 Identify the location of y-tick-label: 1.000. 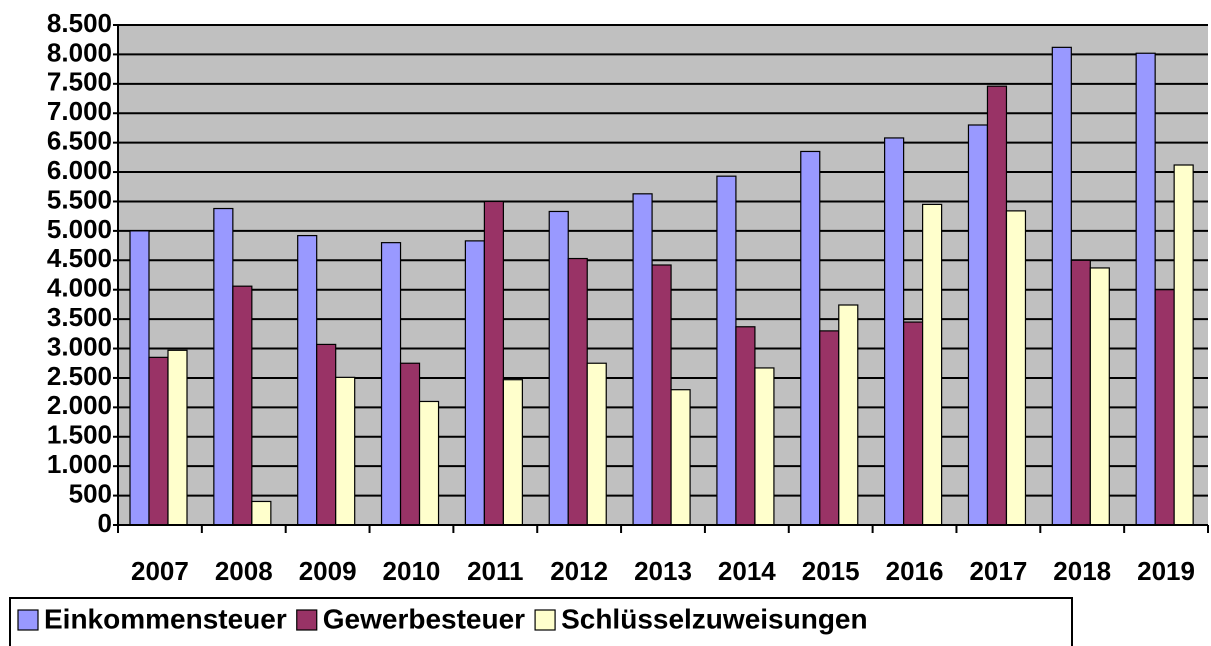
(79, 464).